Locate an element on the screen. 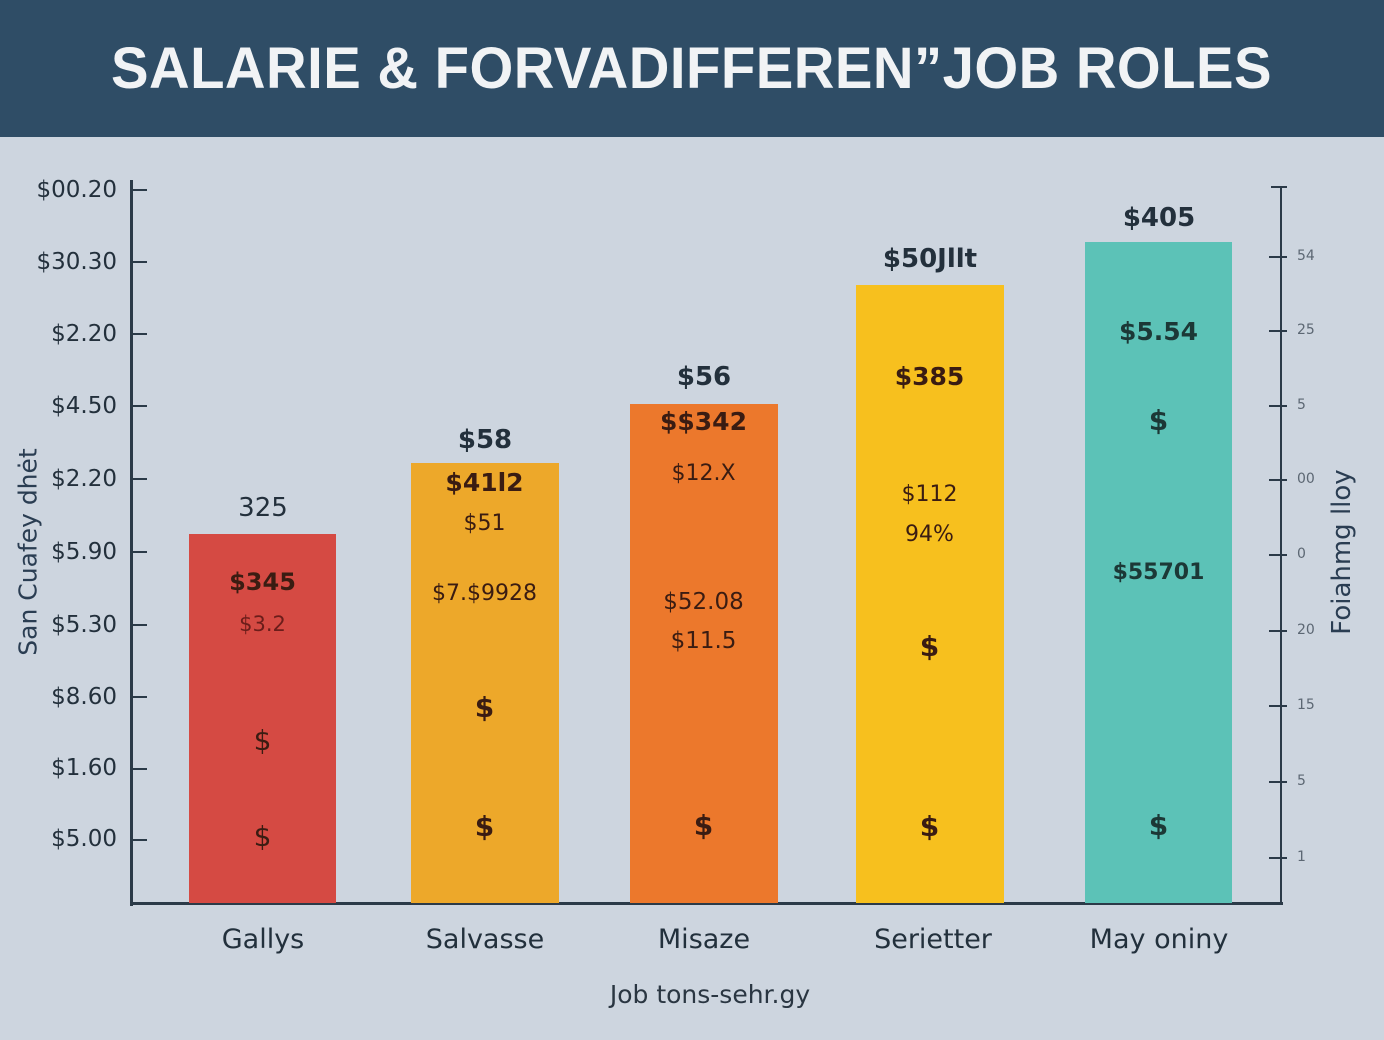  y-tick-label-right: 00 is located at coordinates (1306, 479).